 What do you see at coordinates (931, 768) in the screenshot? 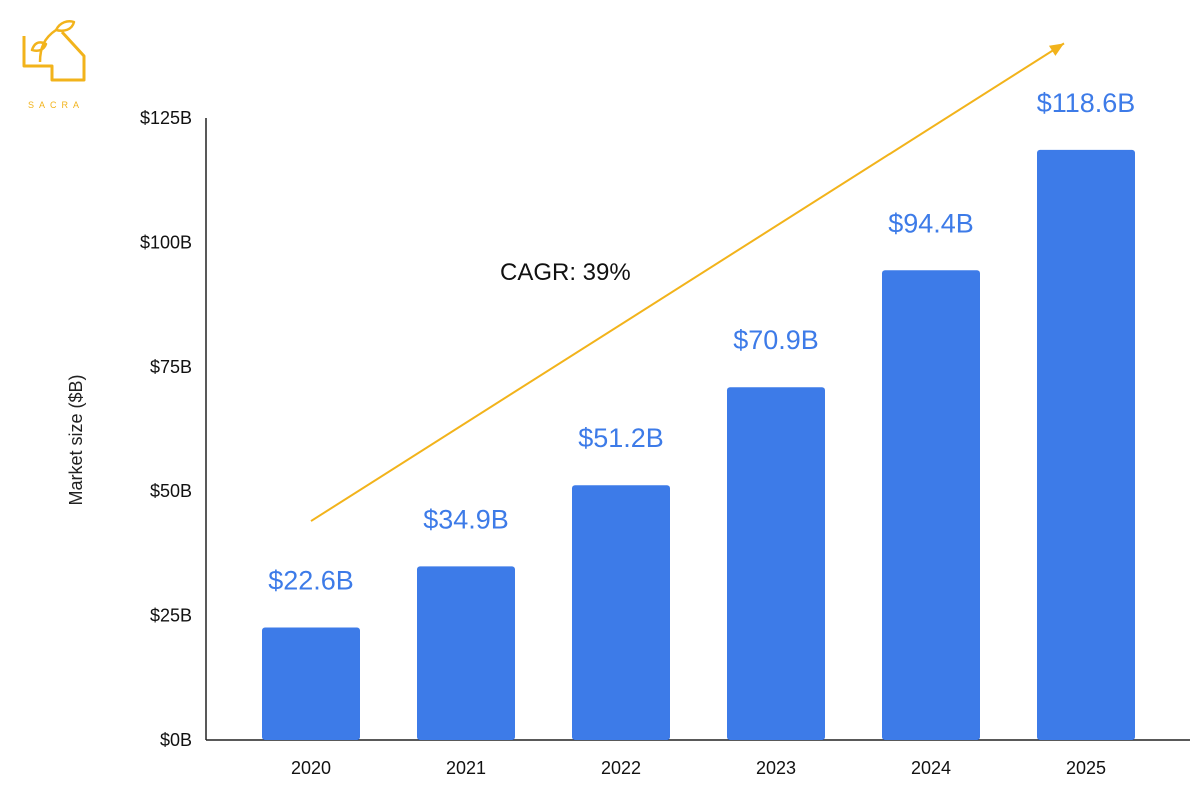
I see `x-tick-label: 2024` at bounding box center [931, 768].